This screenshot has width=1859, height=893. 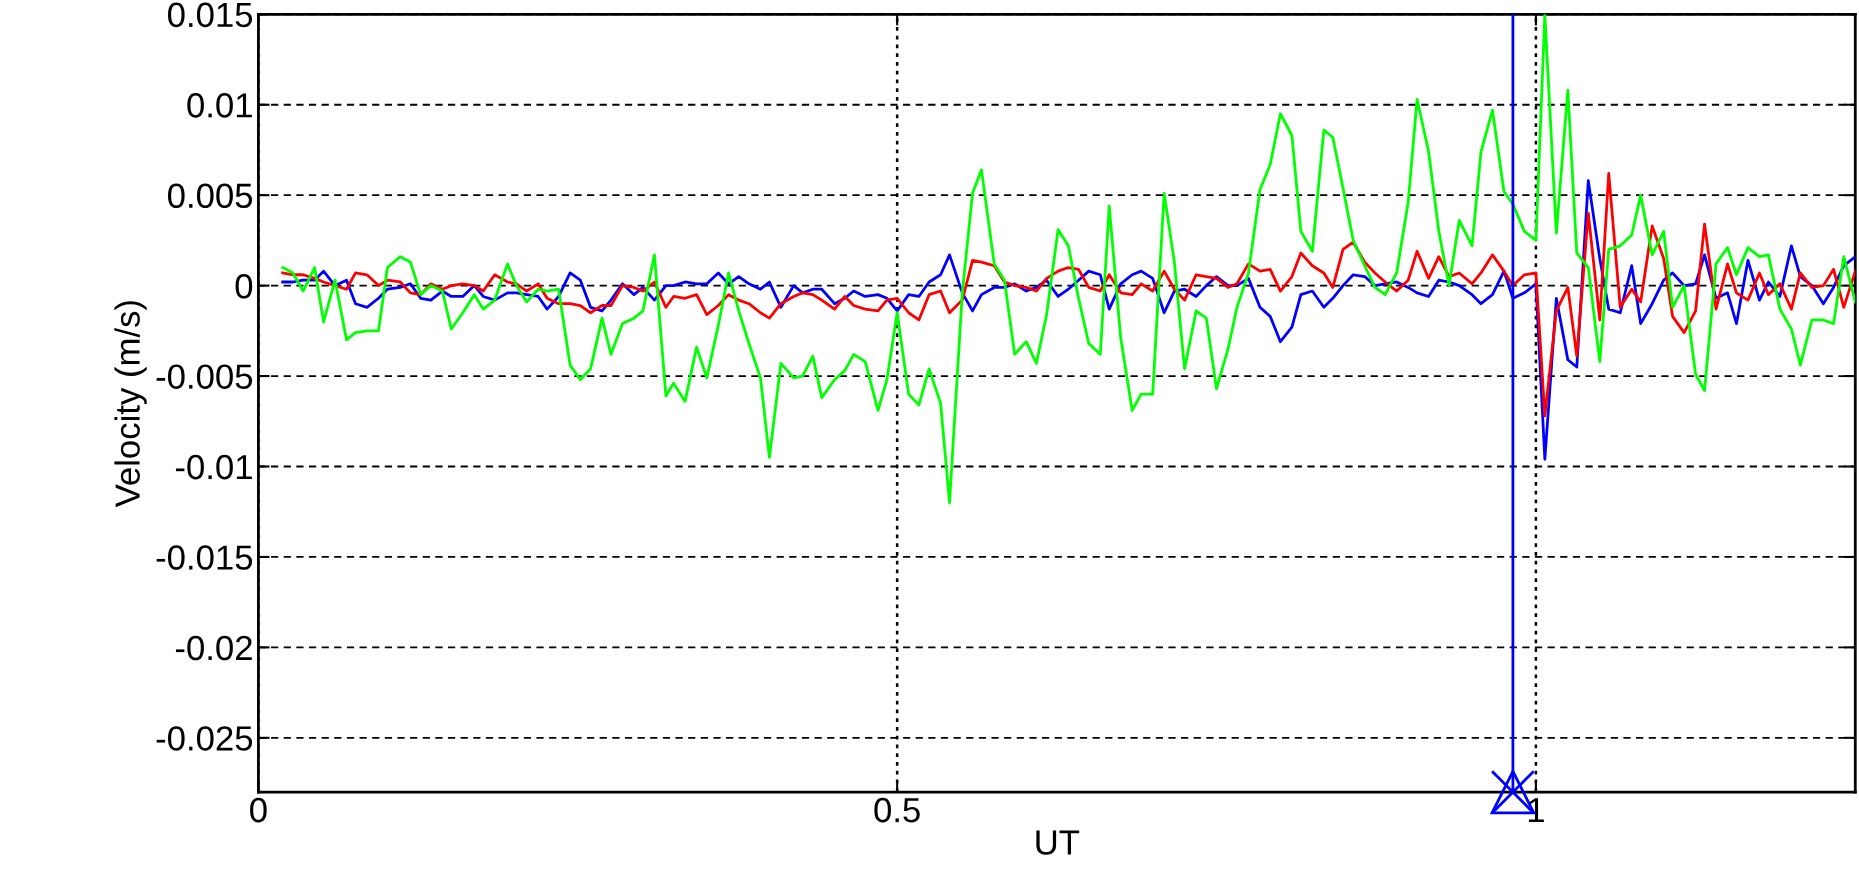 What do you see at coordinates (213, 467) in the screenshot?
I see `y-tick-label: -0.01` at bounding box center [213, 467].